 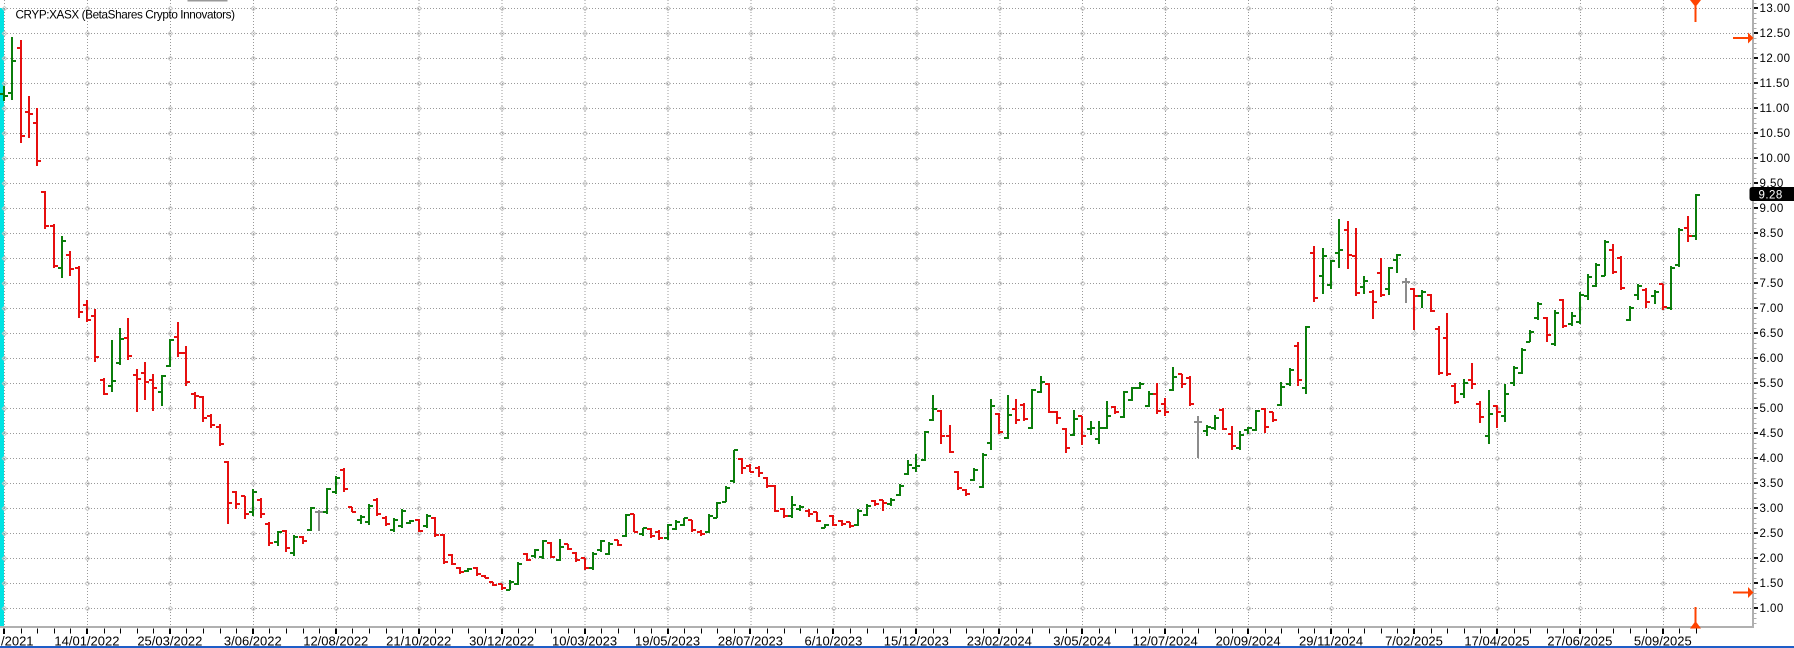 What do you see at coordinates (1775, 134) in the screenshot?
I see `svg-text: 10.50` at bounding box center [1775, 134].